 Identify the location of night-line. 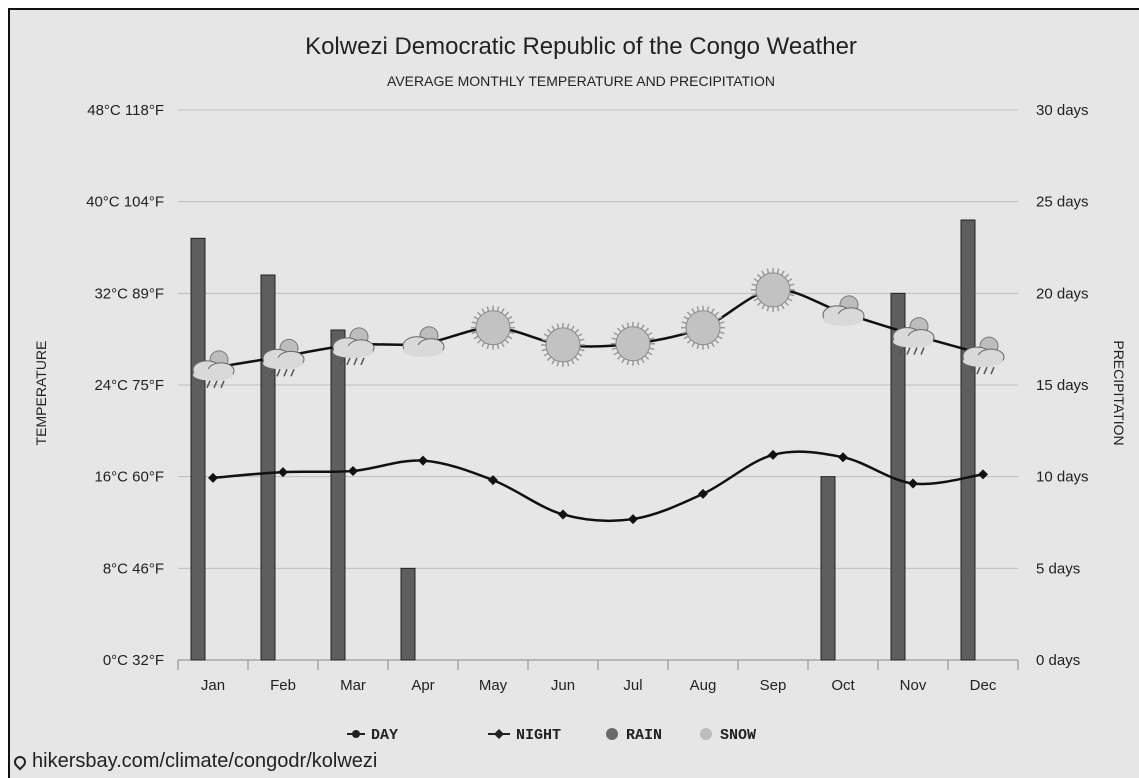
(598, 486).